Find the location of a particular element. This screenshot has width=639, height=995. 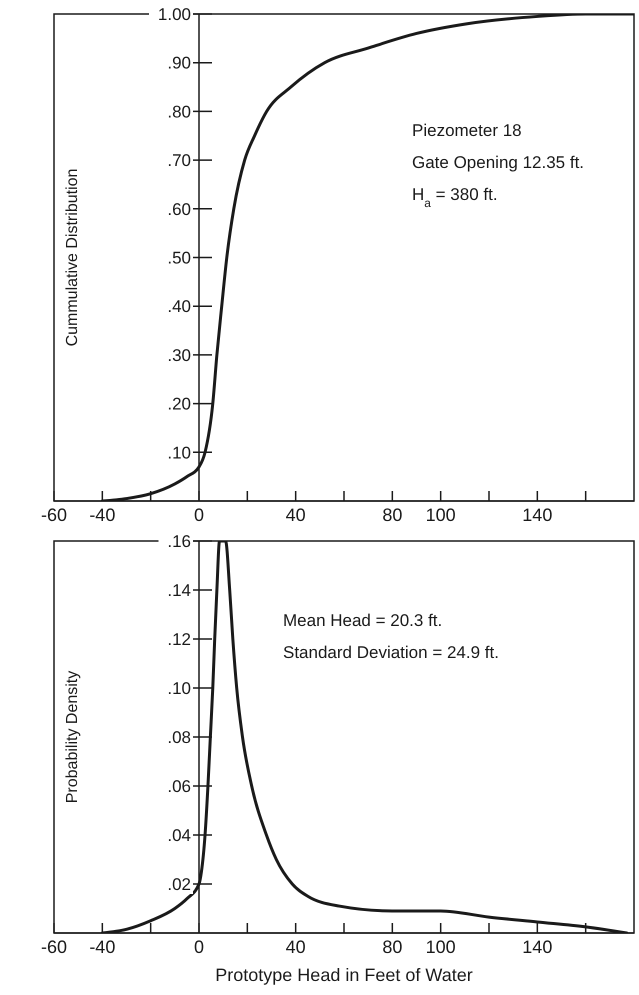

x-axis-title: Prototype Head in Feet of Water is located at coordinates (344, 975).